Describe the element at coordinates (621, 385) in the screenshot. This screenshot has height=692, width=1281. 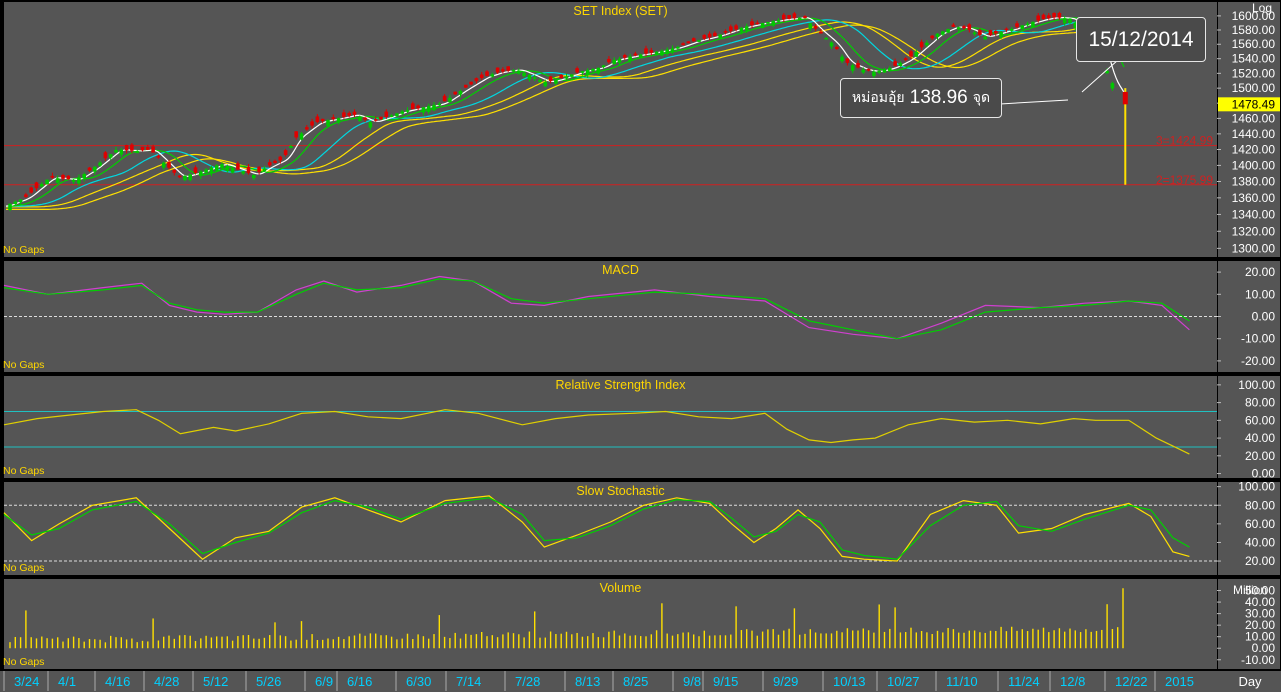
I see `panel-title: Relative Strength Index` at that location.